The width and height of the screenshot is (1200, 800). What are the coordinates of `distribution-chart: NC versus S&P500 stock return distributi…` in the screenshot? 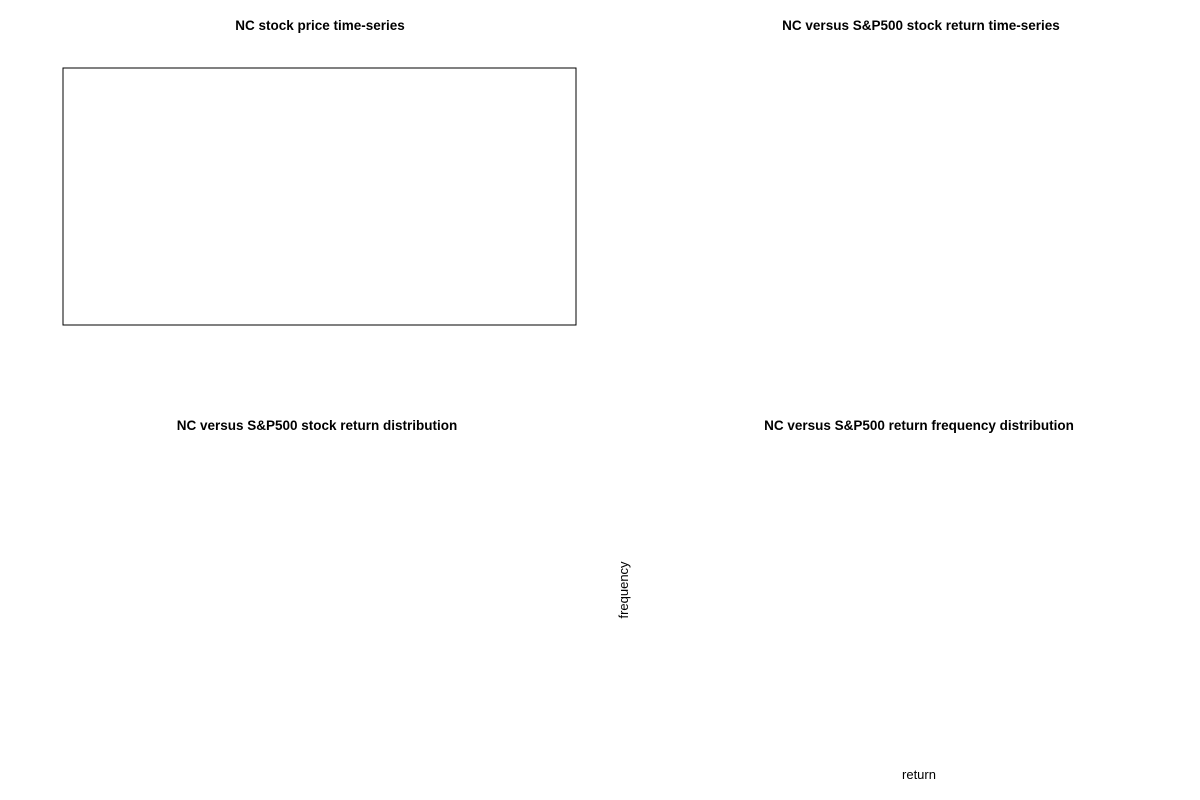 It's located at (317, 425).